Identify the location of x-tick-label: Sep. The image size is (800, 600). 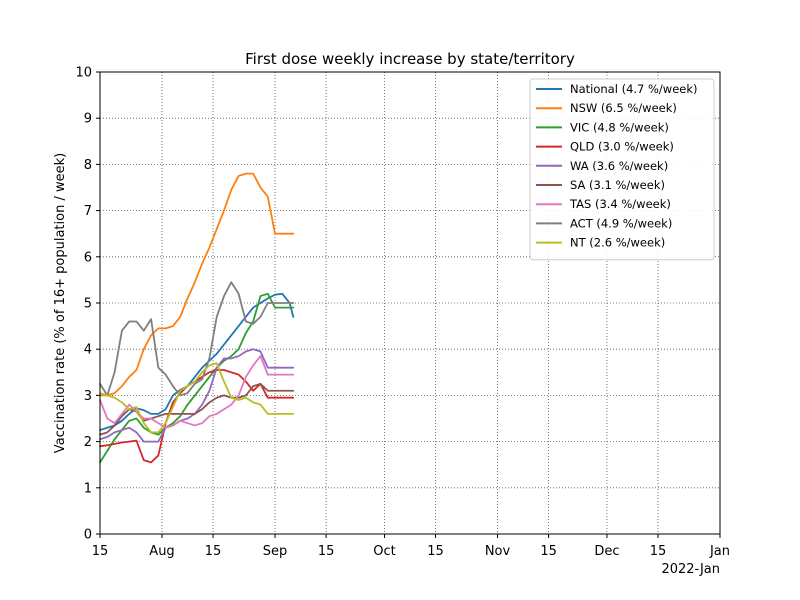
(275, 551).